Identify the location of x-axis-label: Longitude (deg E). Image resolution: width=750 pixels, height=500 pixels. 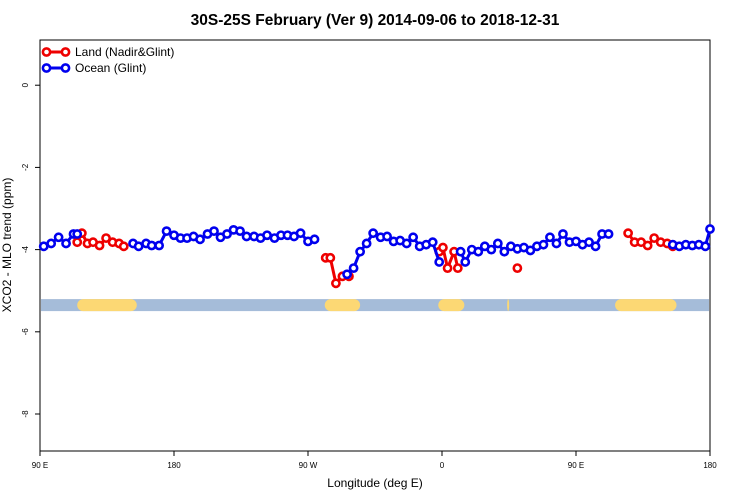
(374, 483).